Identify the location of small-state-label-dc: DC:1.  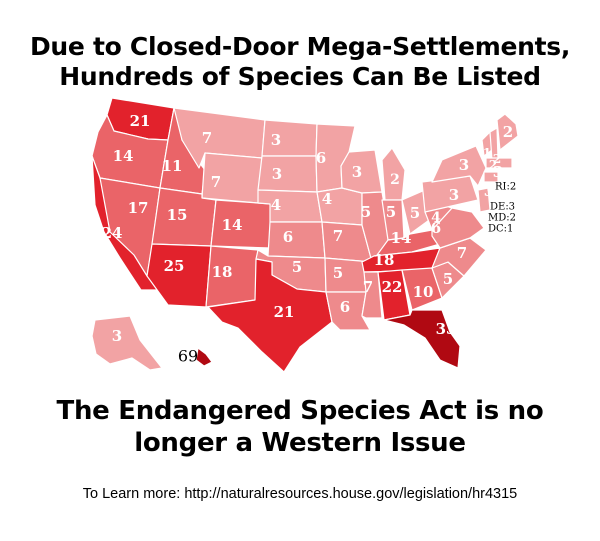
(500, 229).